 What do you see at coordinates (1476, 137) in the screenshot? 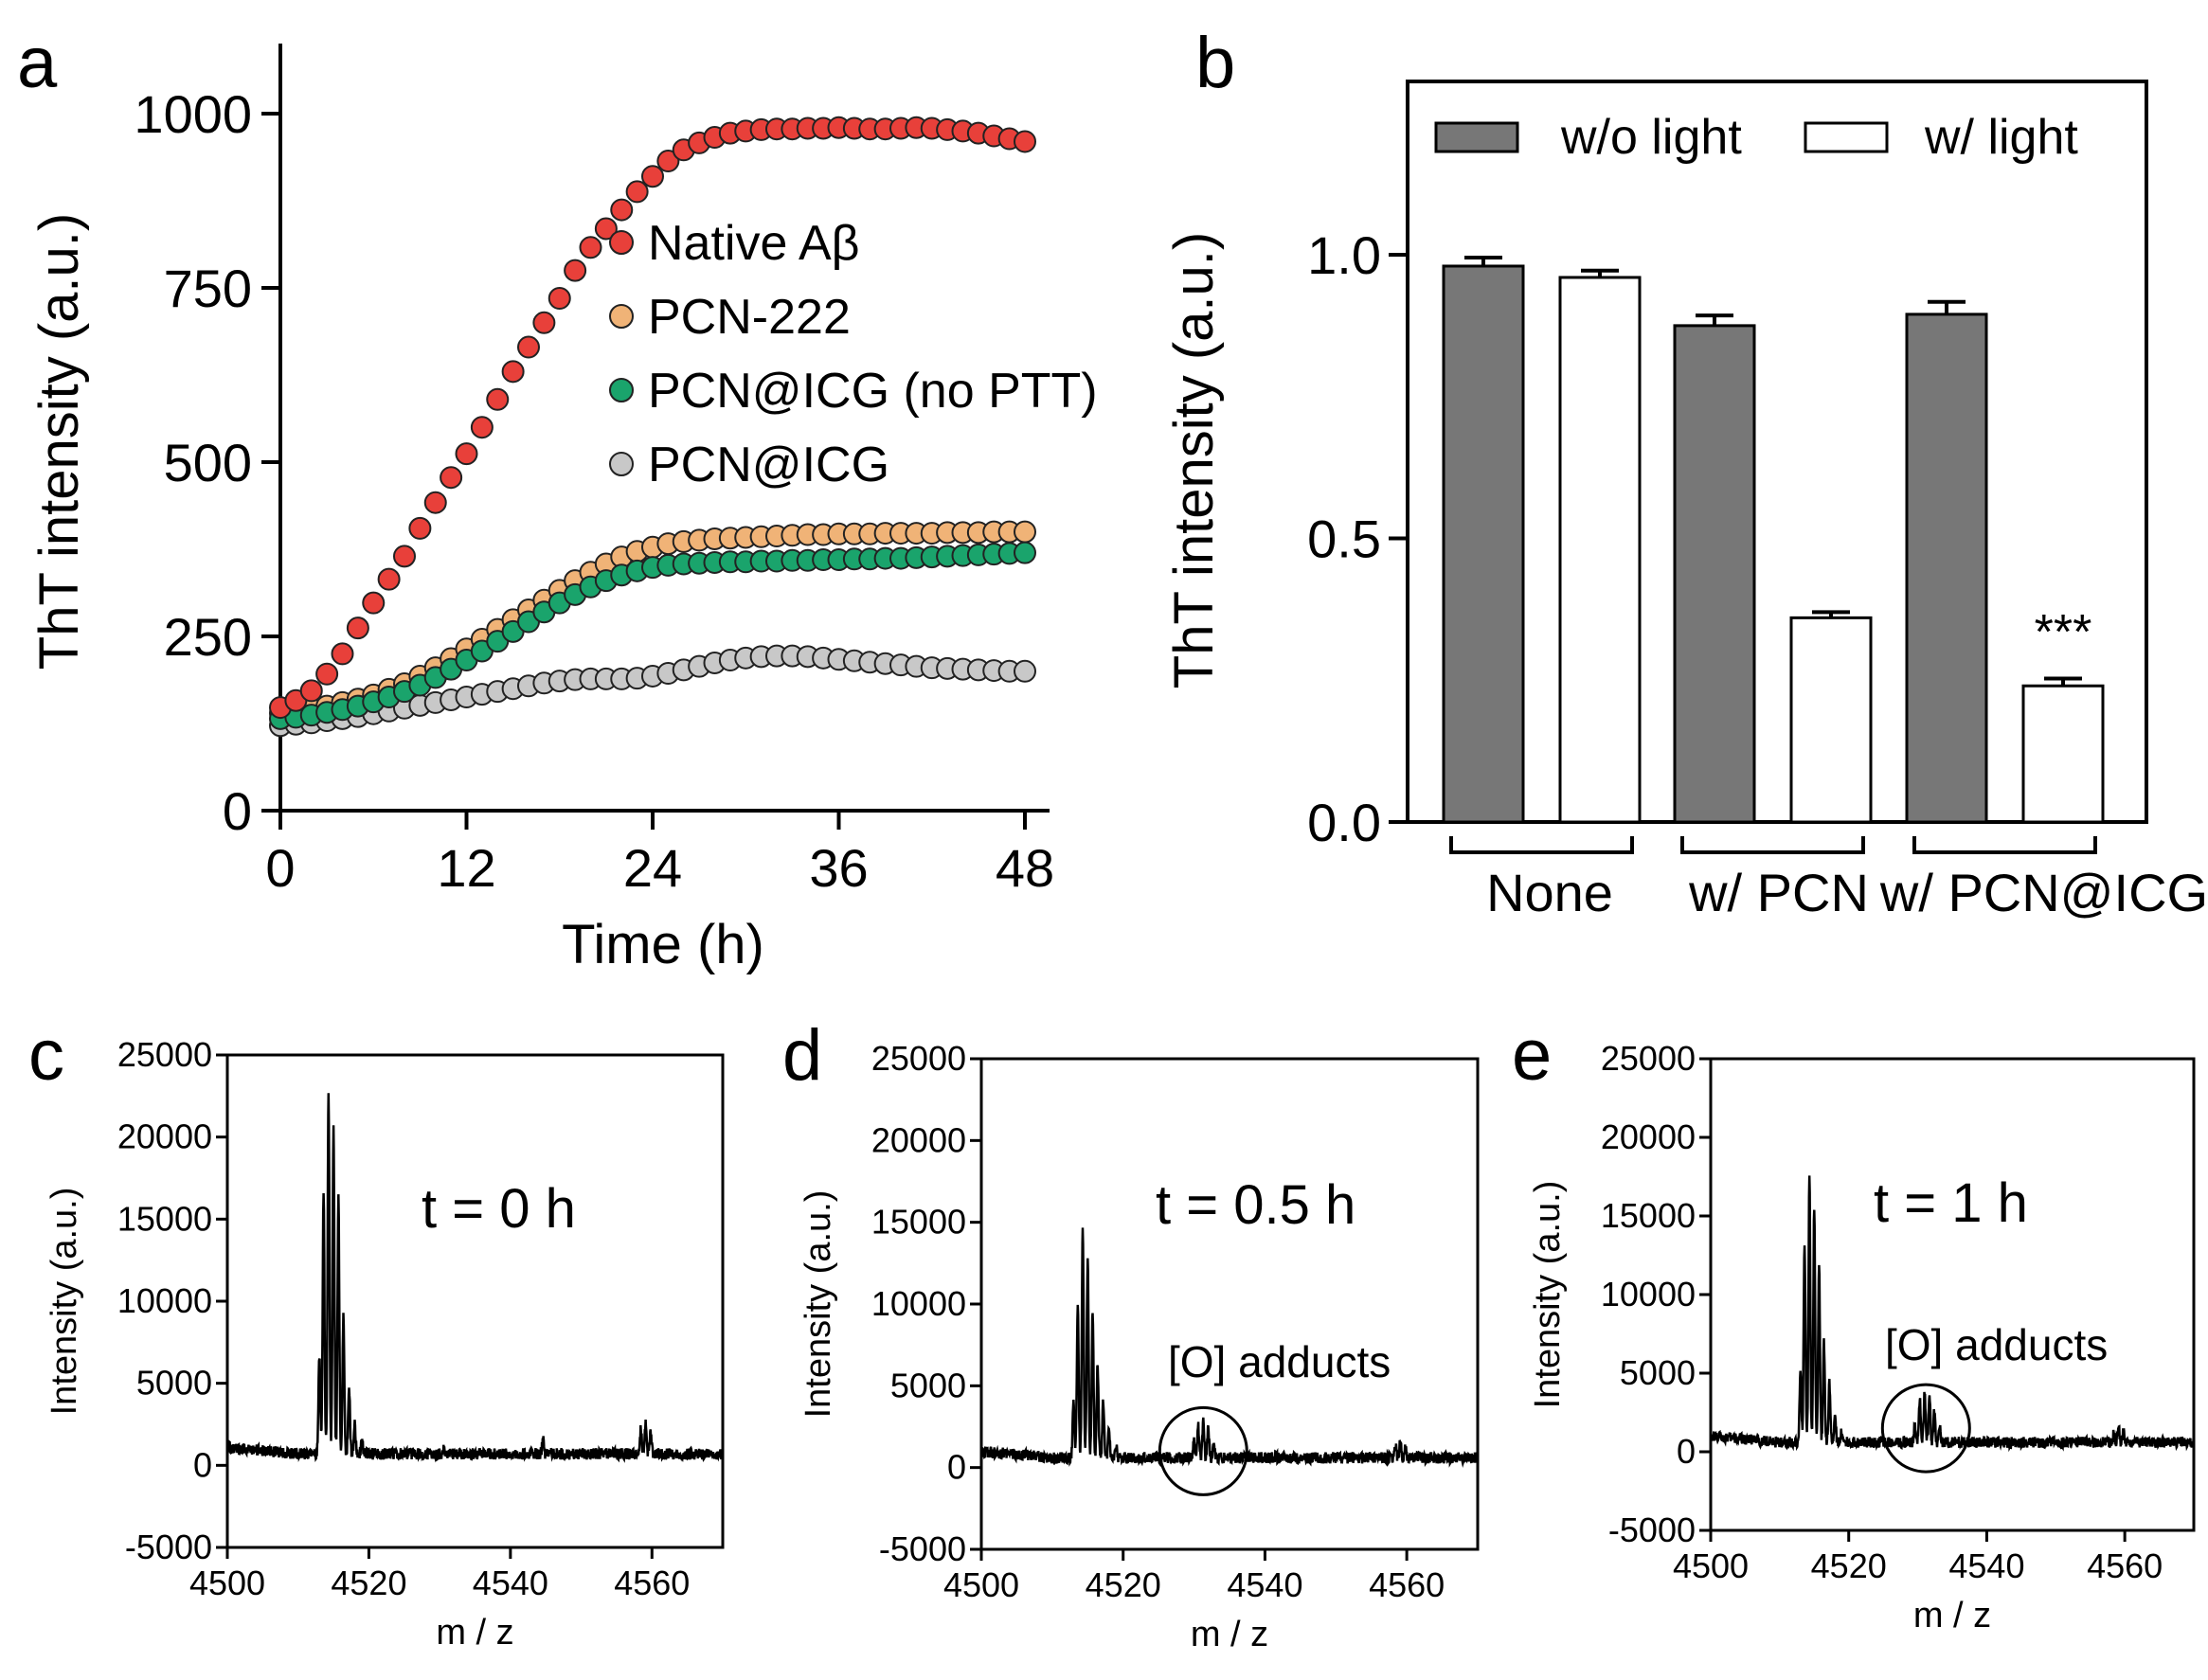
I see `legend-swatch` at bounding box center [1476, 137].